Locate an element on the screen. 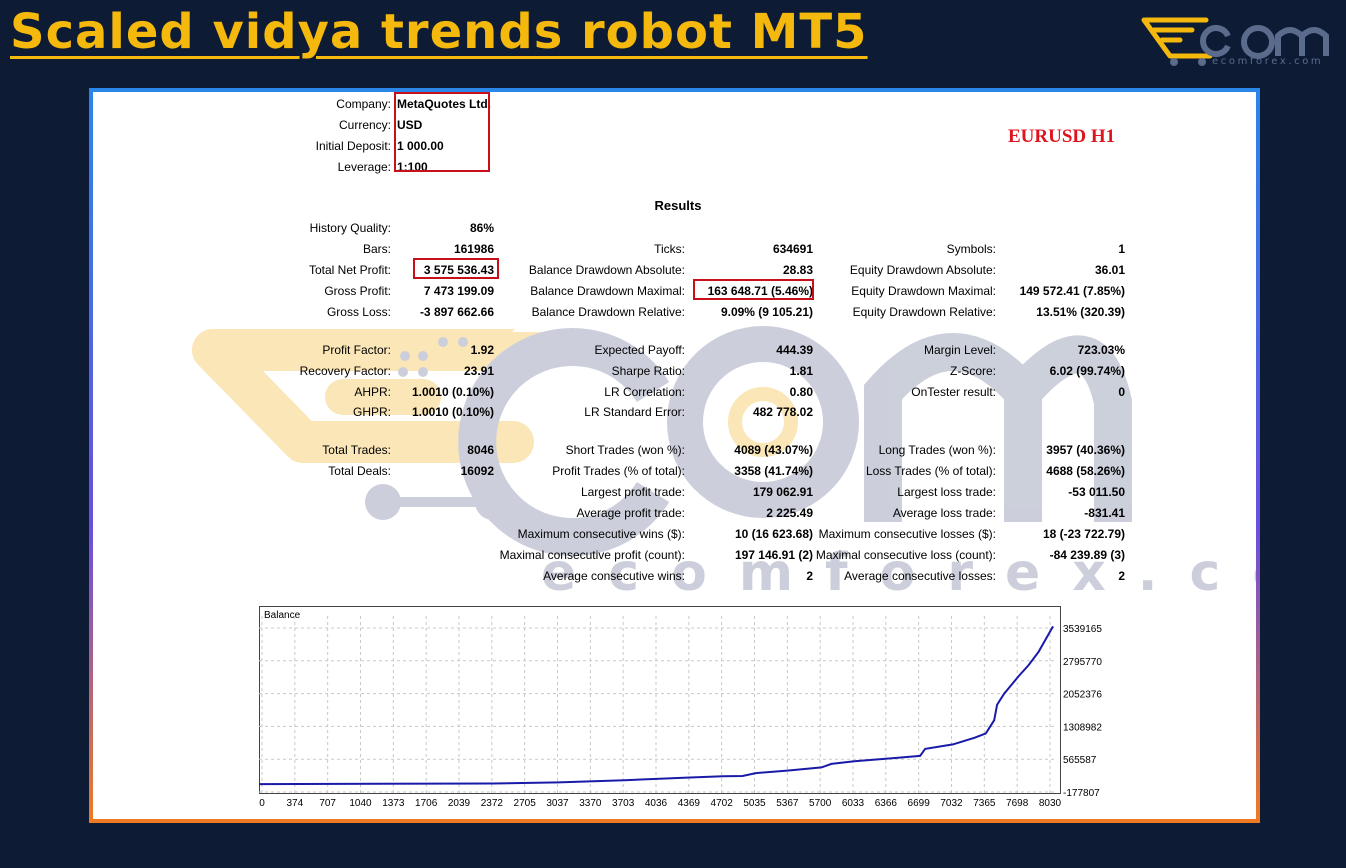 The image size is (1346, 868). stat-label: Equity Drawdown Maximal: is located at coordinates (923, 291).